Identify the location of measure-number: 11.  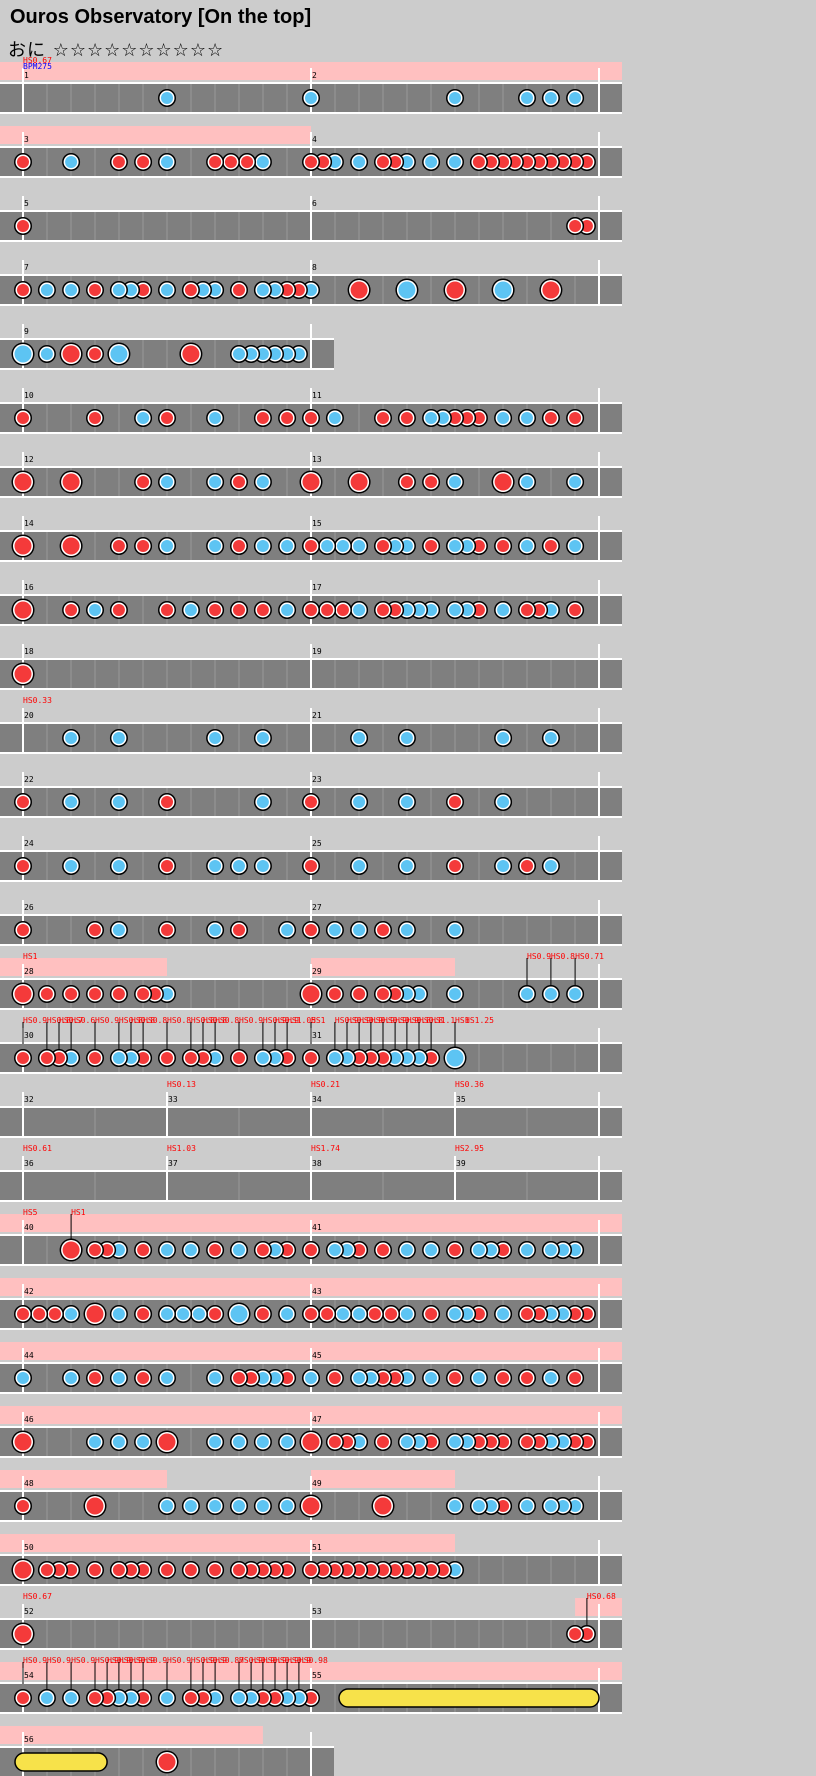
(317, 395).